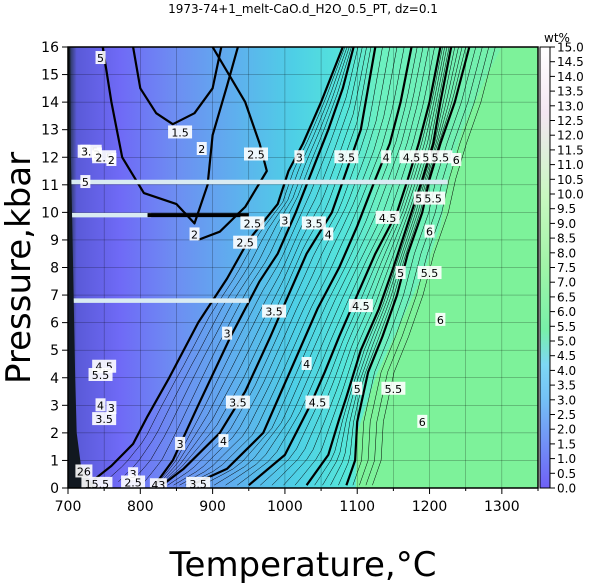 This screenshot has width=608, height=587. What do you see at coordinates (570, 77) in the screenshot?
I see `colorbar-tick-label: 14.0` at bounding box center [570, 77].